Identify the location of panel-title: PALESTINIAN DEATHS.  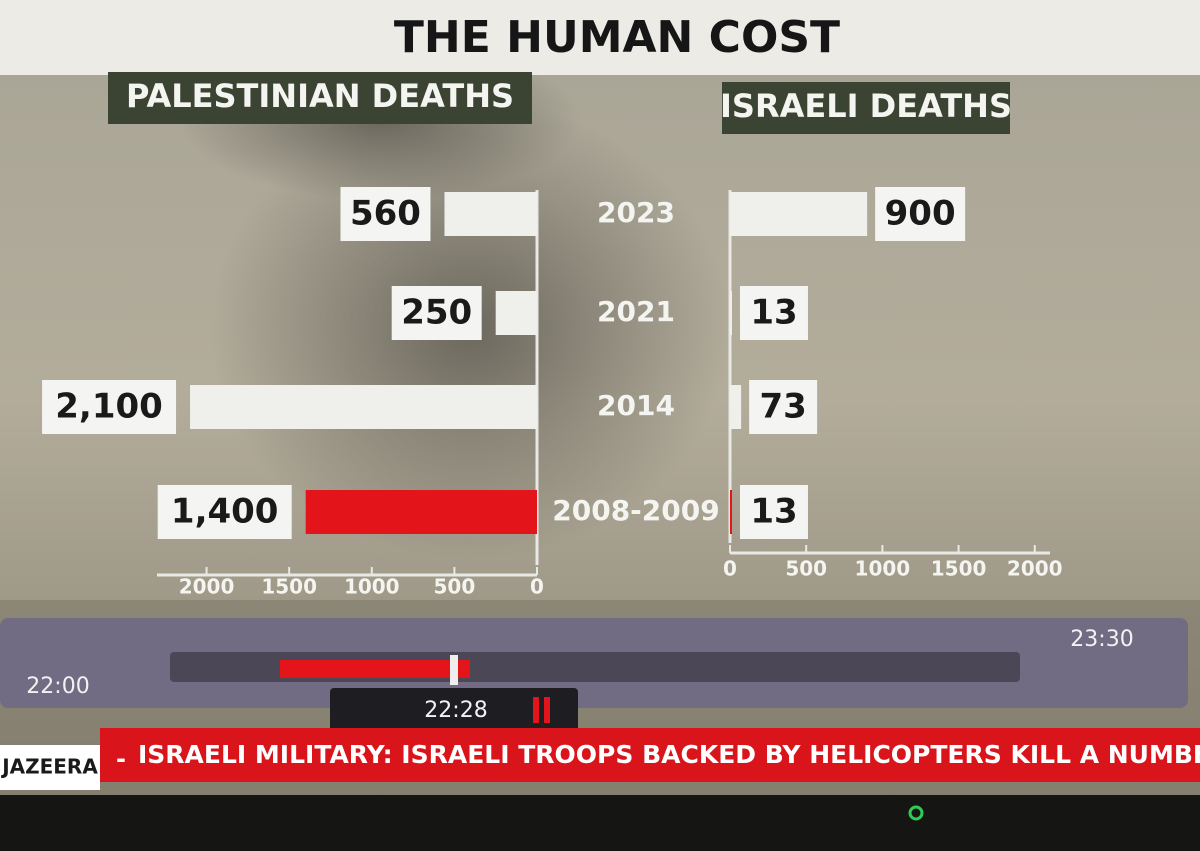
(320, 96).